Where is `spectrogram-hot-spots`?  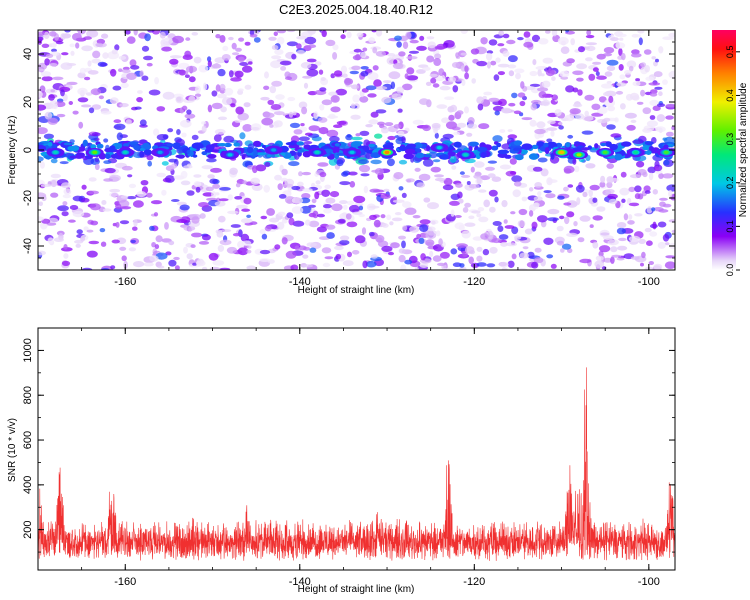 spectrogram-hot-spots is located at coordinates (360, 151).